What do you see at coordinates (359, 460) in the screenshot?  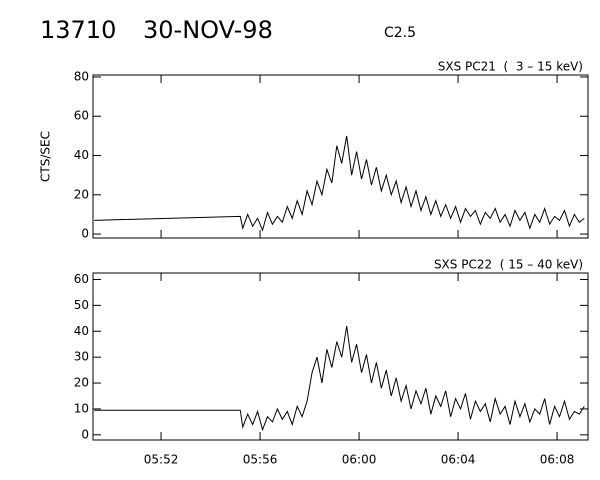 I see `x-tick-label: 06:00` at bounding box center [359, 460].